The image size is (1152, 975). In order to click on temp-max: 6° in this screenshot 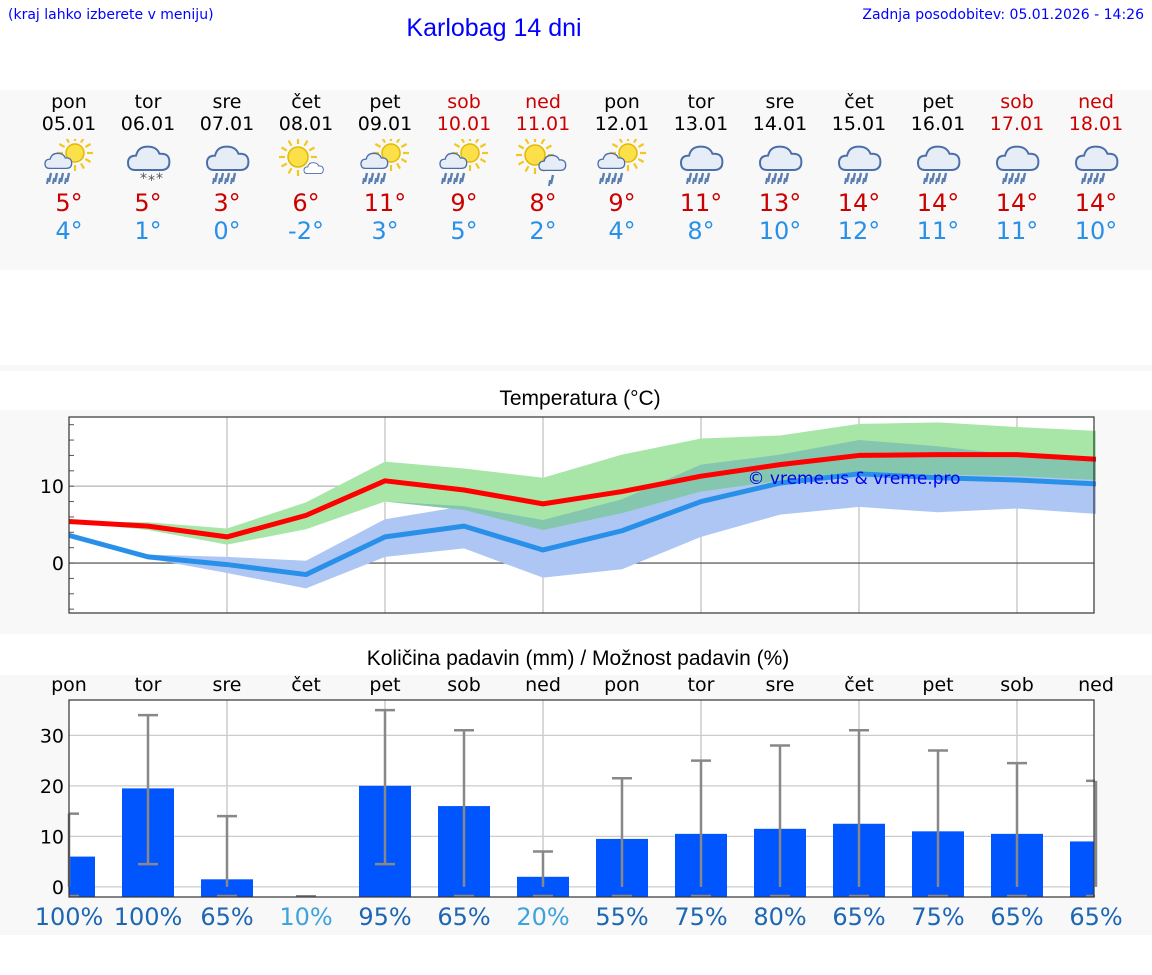, I will do `click(306, 203)`.